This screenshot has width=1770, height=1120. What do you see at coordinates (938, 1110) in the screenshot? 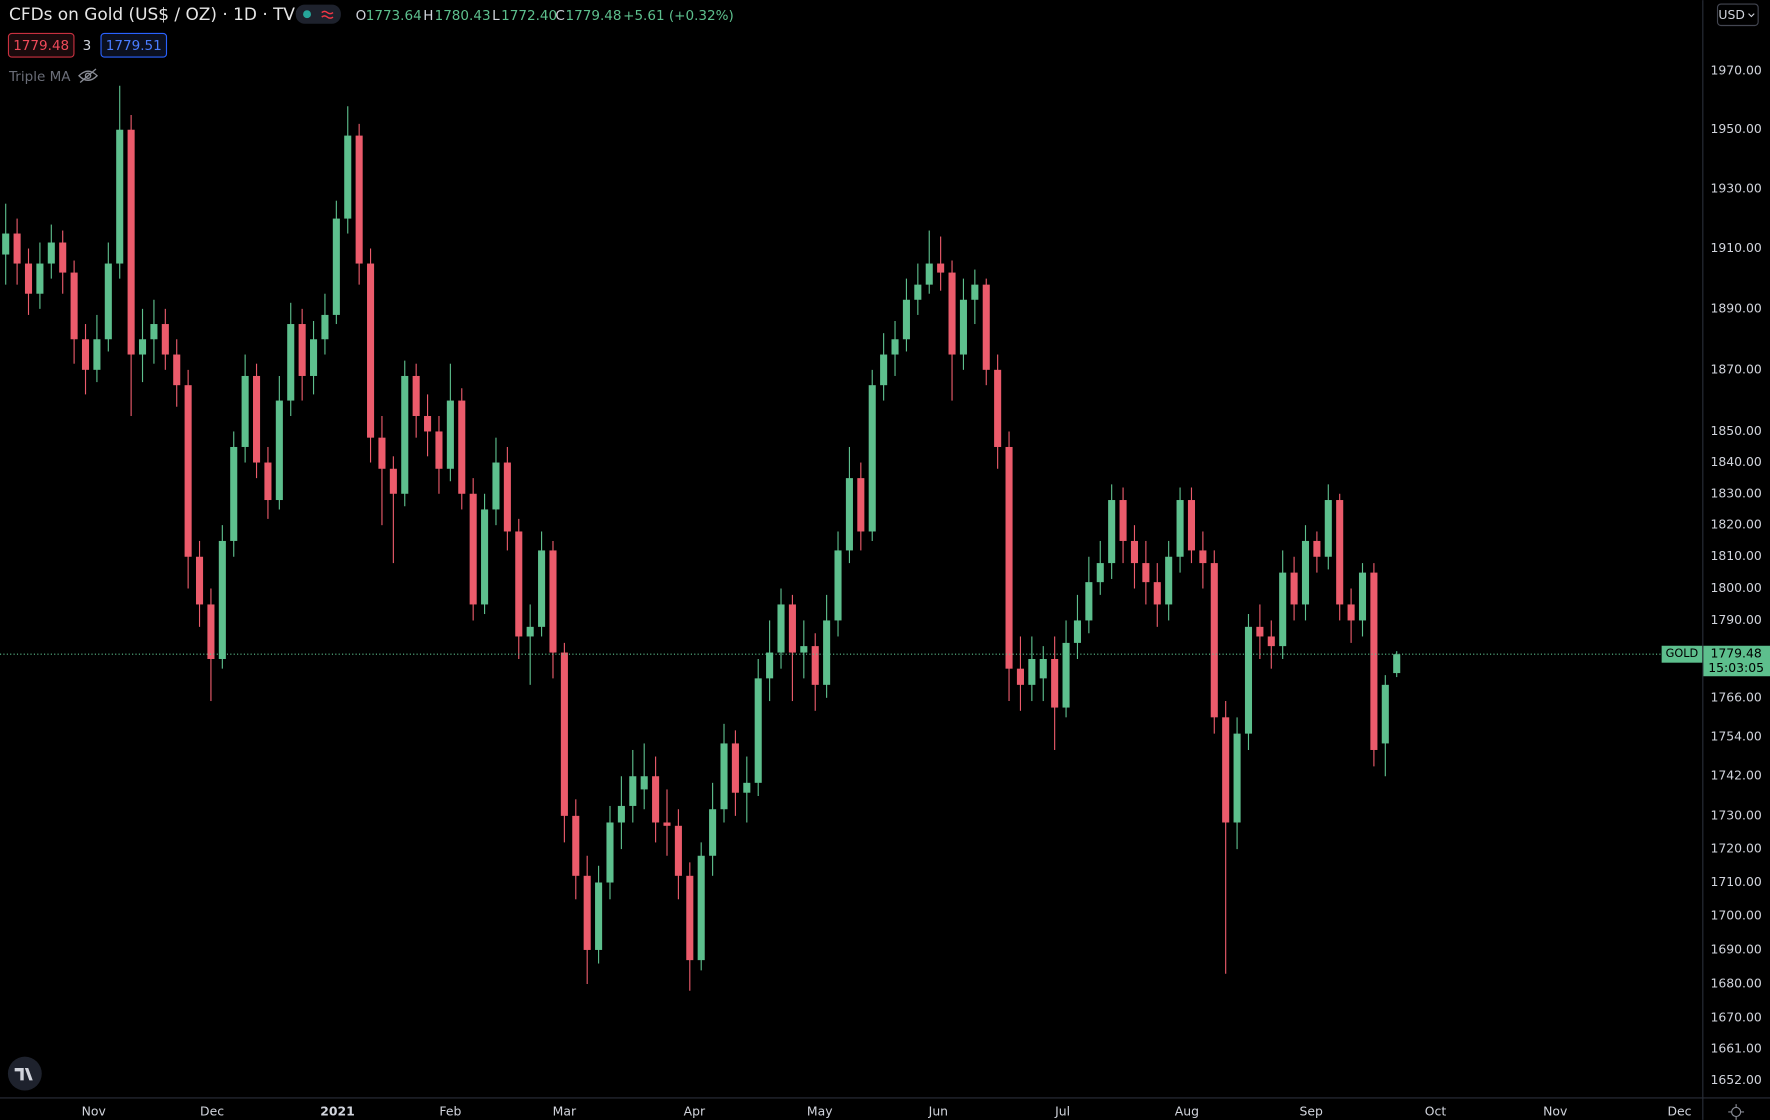
I see `x-tick-label: Jun` at bounding box center [938, 1110].